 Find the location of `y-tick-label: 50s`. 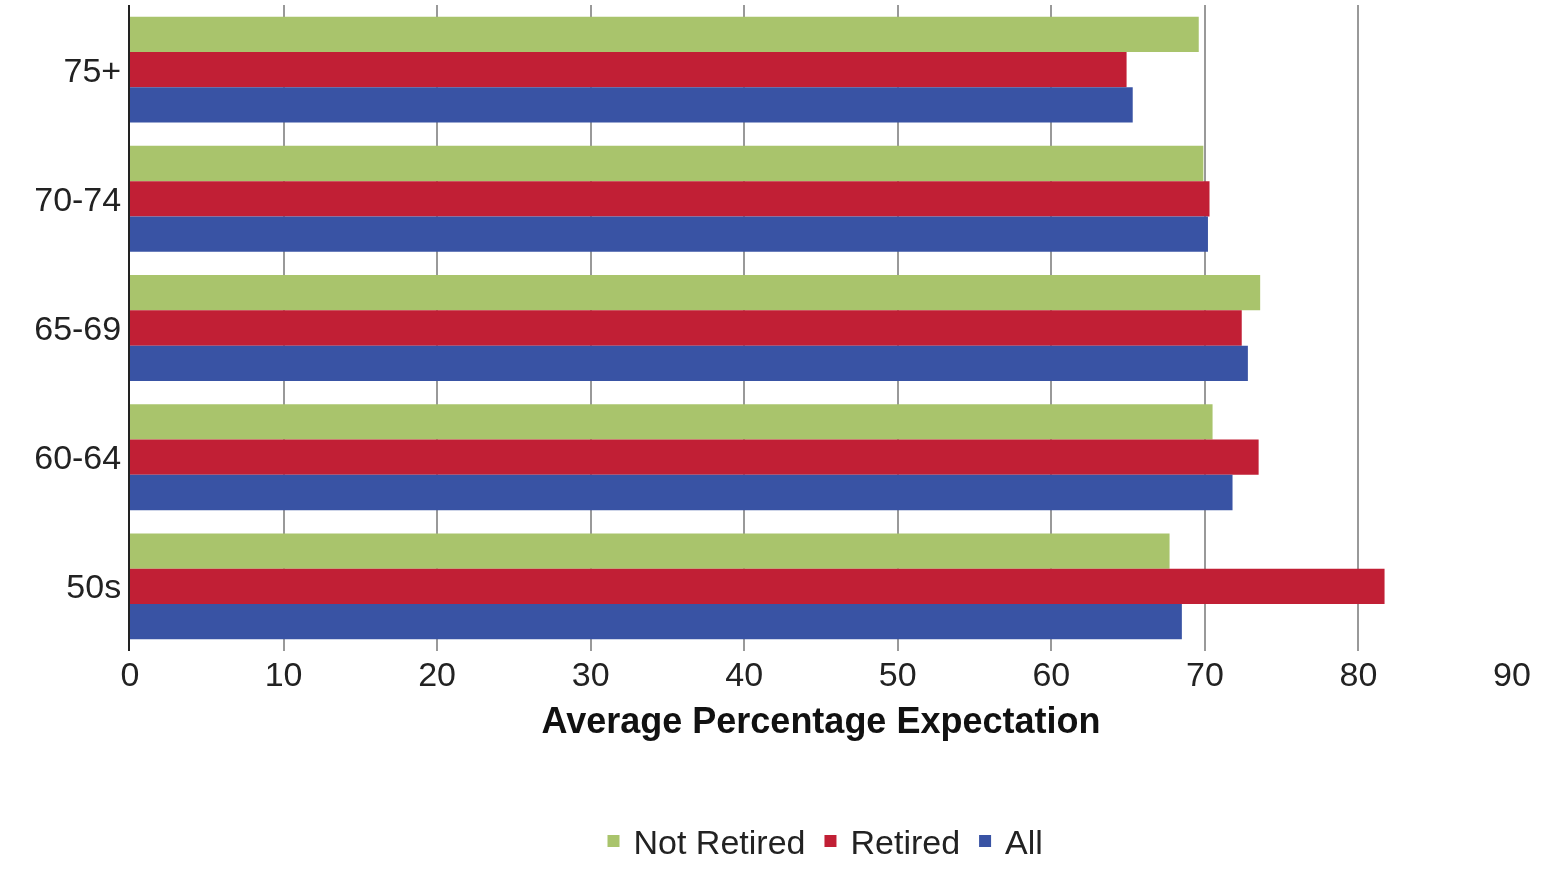

y-tick-label: 50s is located at coordinates (94, 586).